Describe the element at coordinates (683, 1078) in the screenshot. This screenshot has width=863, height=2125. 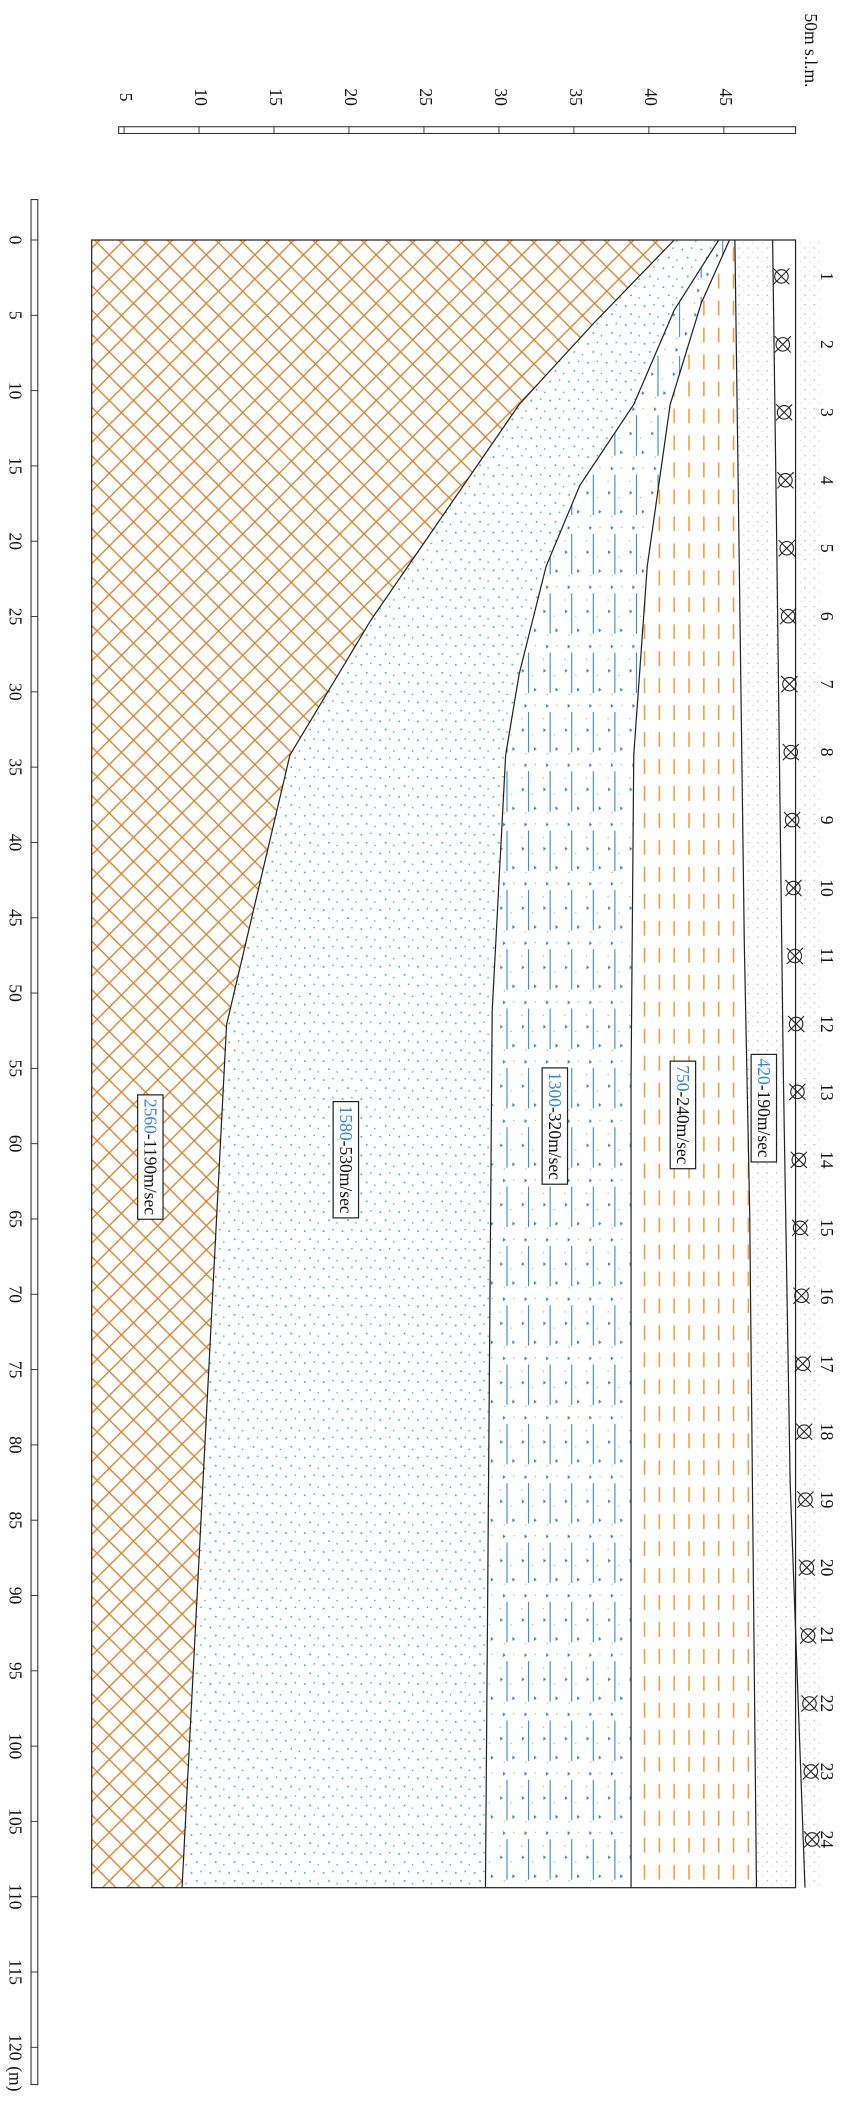
I see `layer-velocity: 750` at that location.